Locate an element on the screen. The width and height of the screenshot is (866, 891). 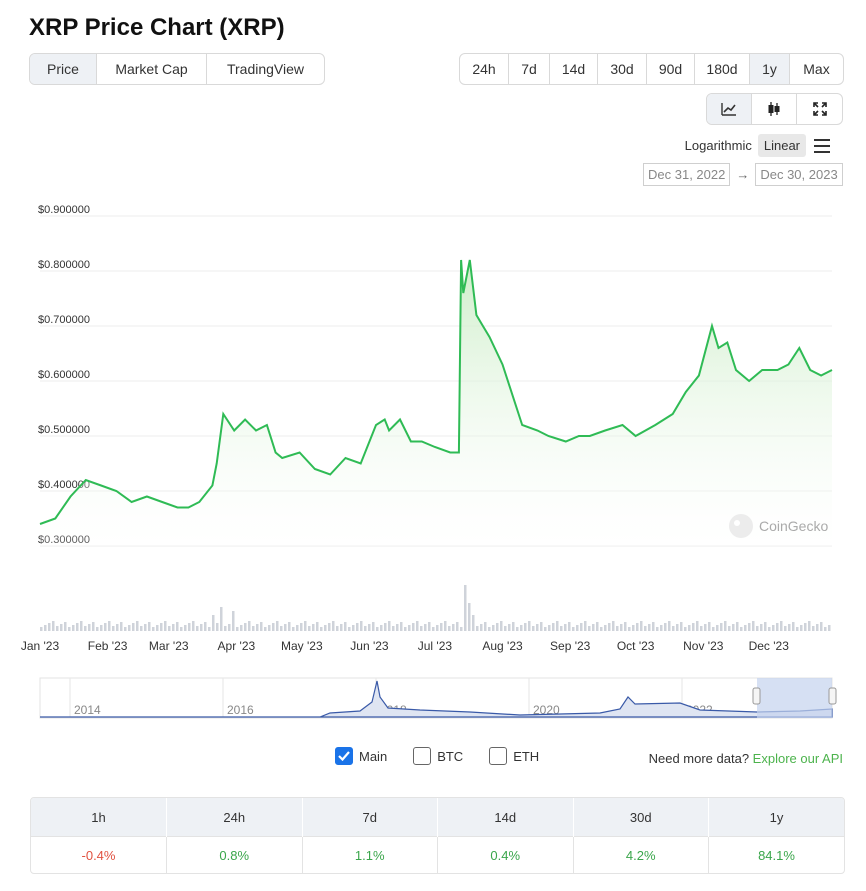
tab-market-cap: Market Cap is located at coordinates (152, 69).